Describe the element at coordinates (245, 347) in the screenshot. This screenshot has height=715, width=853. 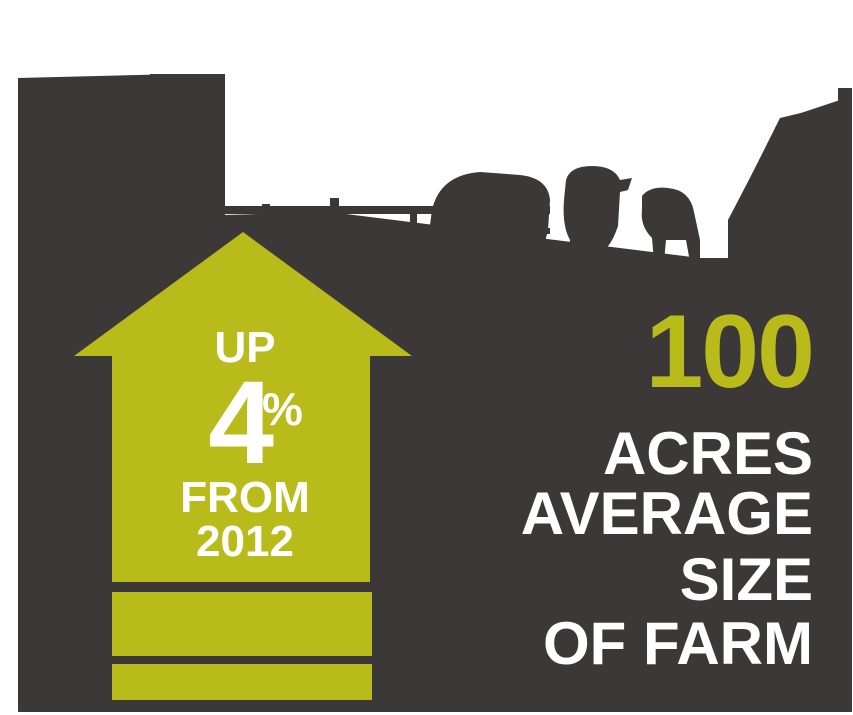
I see `up-label: UP` at that location.